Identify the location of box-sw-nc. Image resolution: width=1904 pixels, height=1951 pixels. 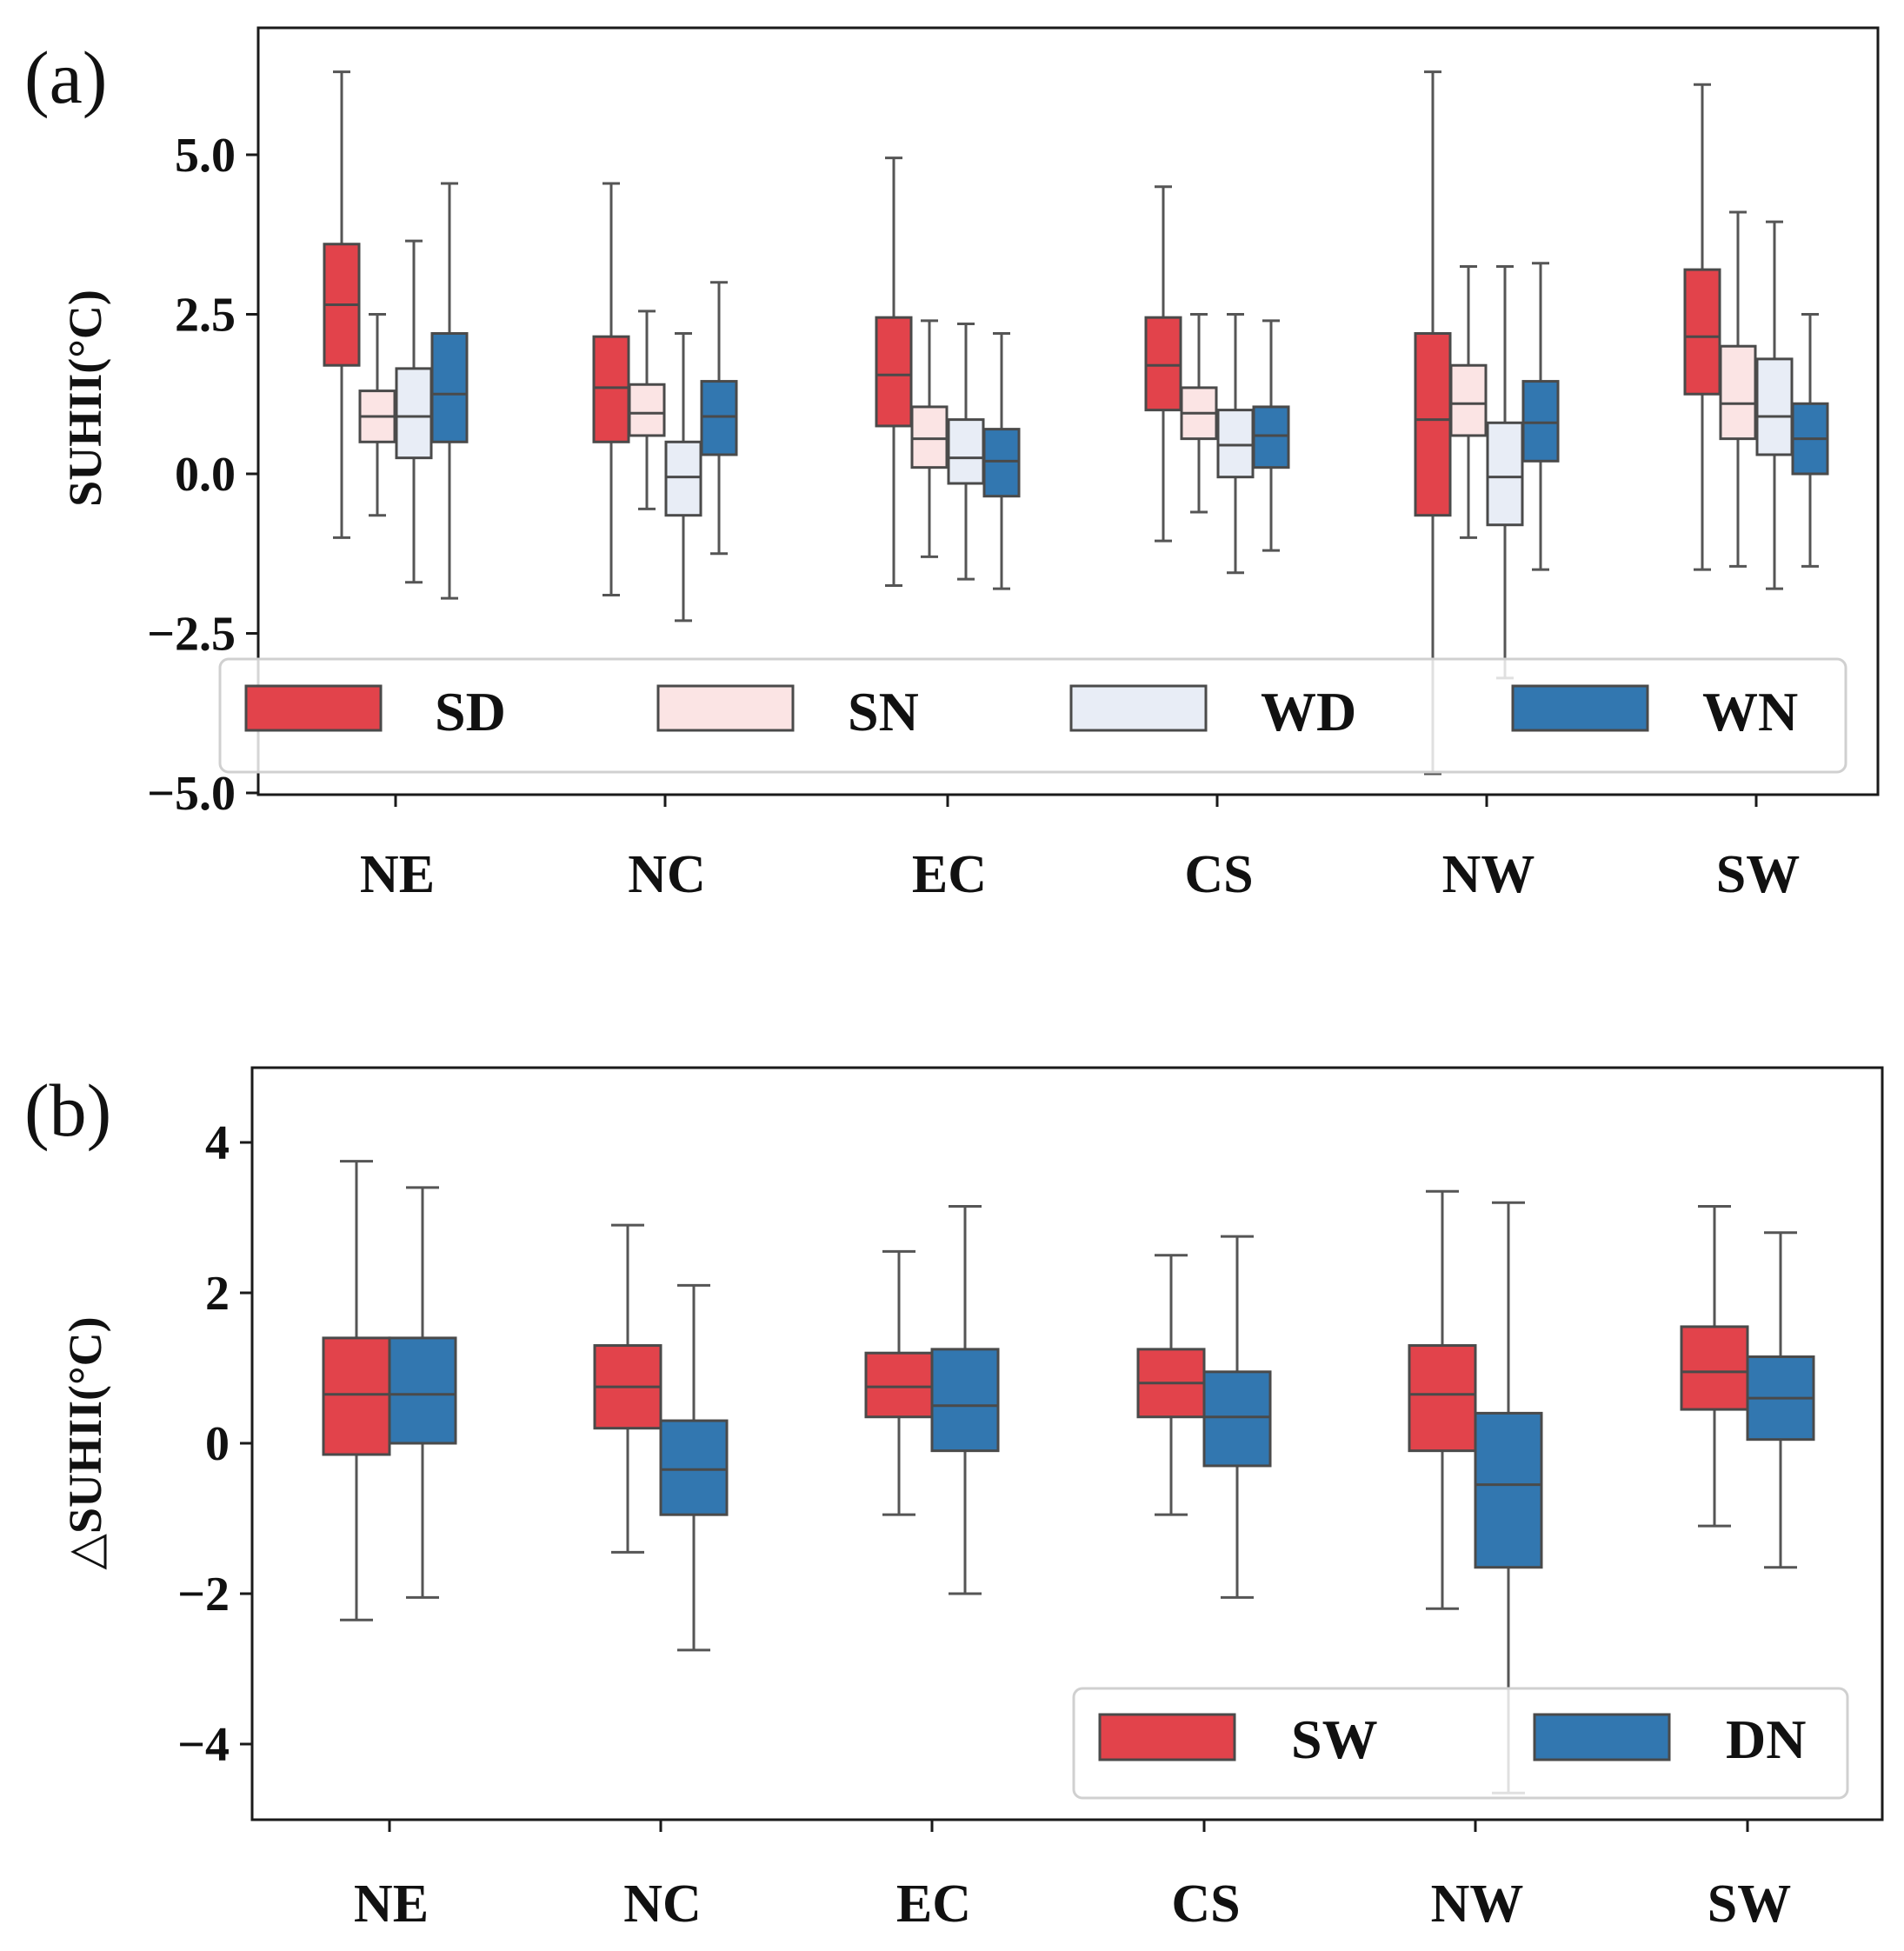
(627, 1388).